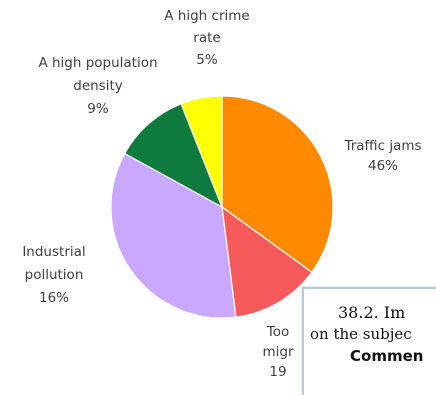  What do you see at coordinates (201, 151) in the screenshot?
I see `slice-high-crime-rate` at bounding box center [201, 151].